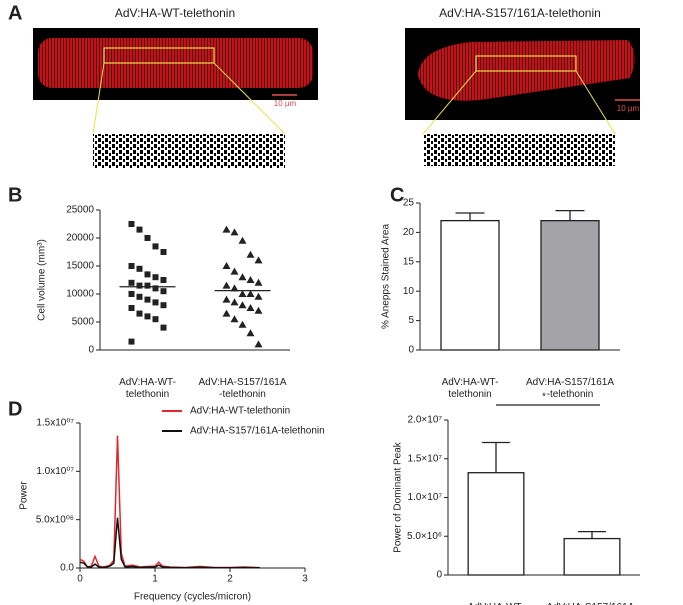  I want to click on y-axis-label: % Anepps Stained Area, so click(386, 277).